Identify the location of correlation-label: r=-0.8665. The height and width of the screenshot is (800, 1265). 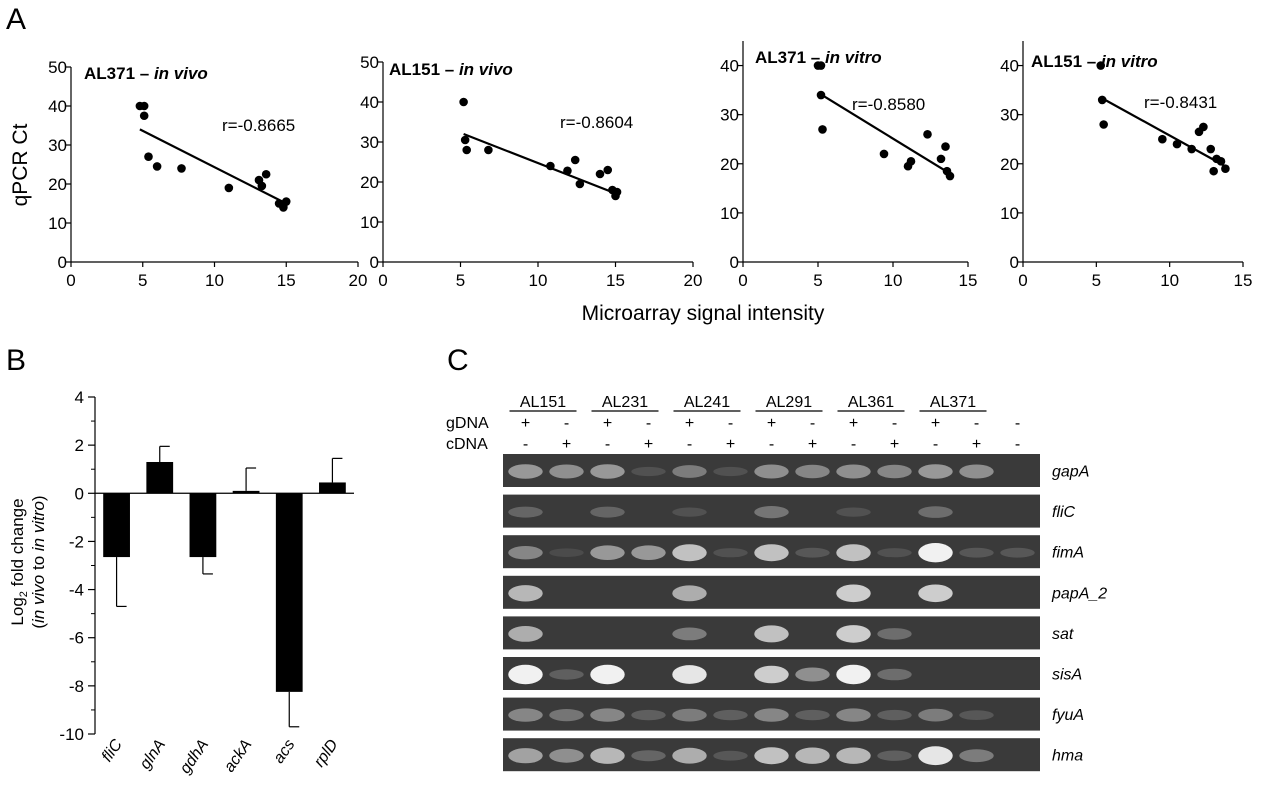
(258, 125).